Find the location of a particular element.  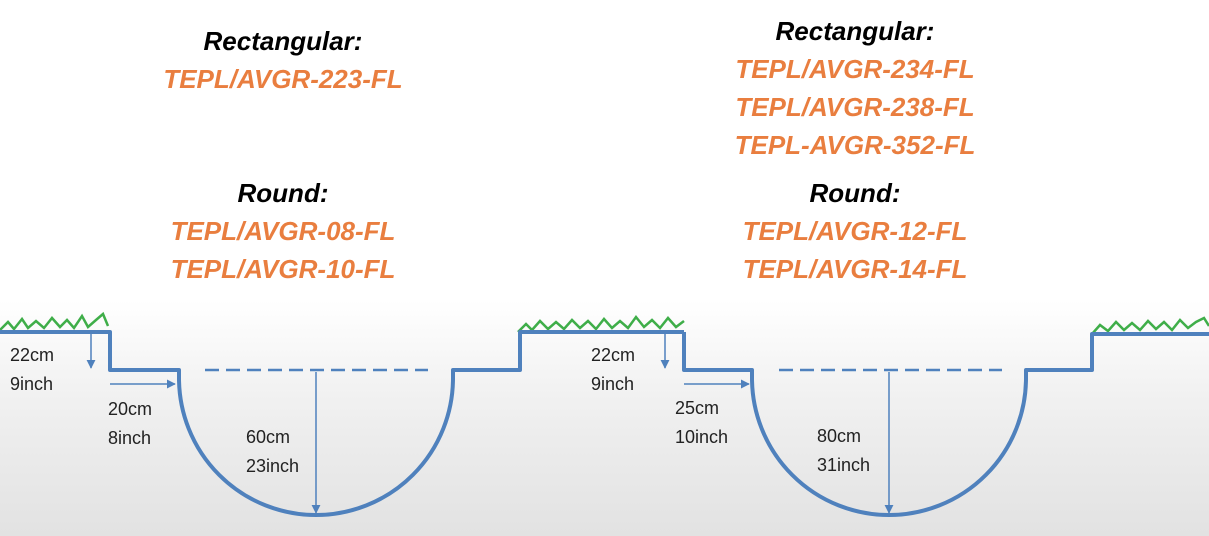

left-round-block: Round: TEPL/AVGR-08-FL TEPL/AVGR-10-FL is located at coordinates (283, 231).